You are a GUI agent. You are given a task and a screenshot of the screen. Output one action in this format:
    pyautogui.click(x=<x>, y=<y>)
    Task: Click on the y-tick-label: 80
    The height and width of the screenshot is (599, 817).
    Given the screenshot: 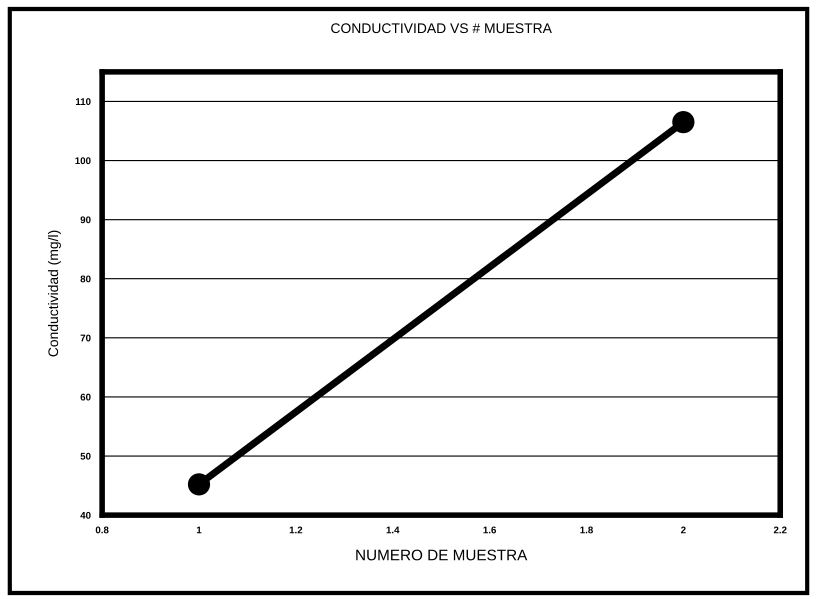 What is the action you would take?
    pyautogui.click(x=85, y=278)
    